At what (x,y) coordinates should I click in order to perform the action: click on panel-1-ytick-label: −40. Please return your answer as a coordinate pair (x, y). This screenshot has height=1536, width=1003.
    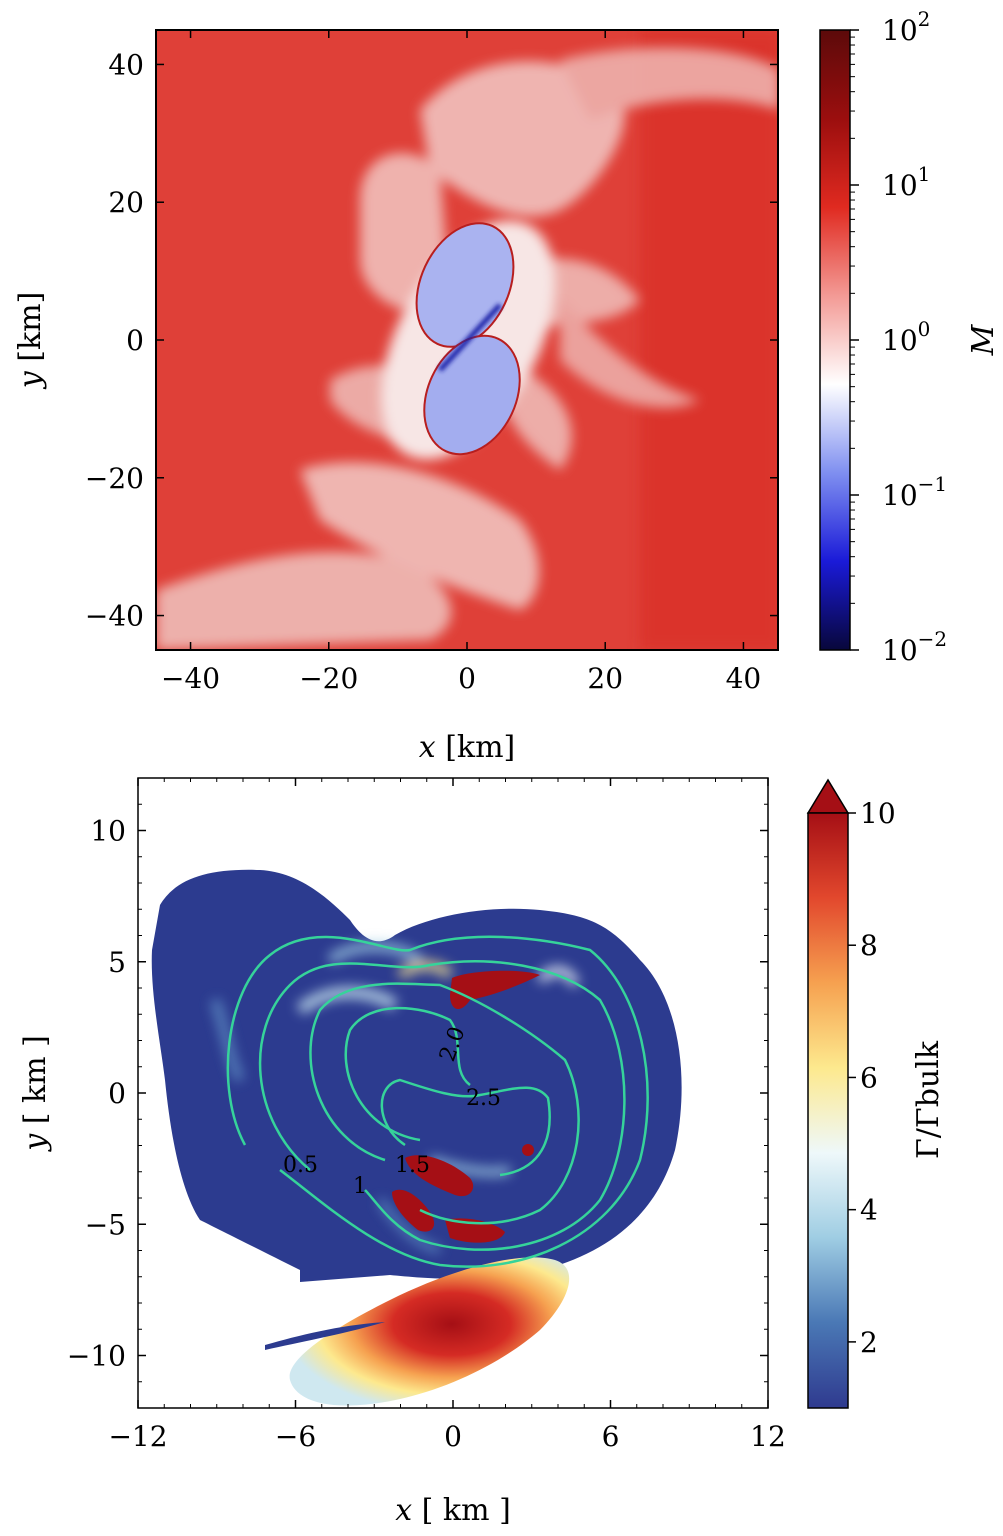
    Looking at the image, I should click on (114, 616).